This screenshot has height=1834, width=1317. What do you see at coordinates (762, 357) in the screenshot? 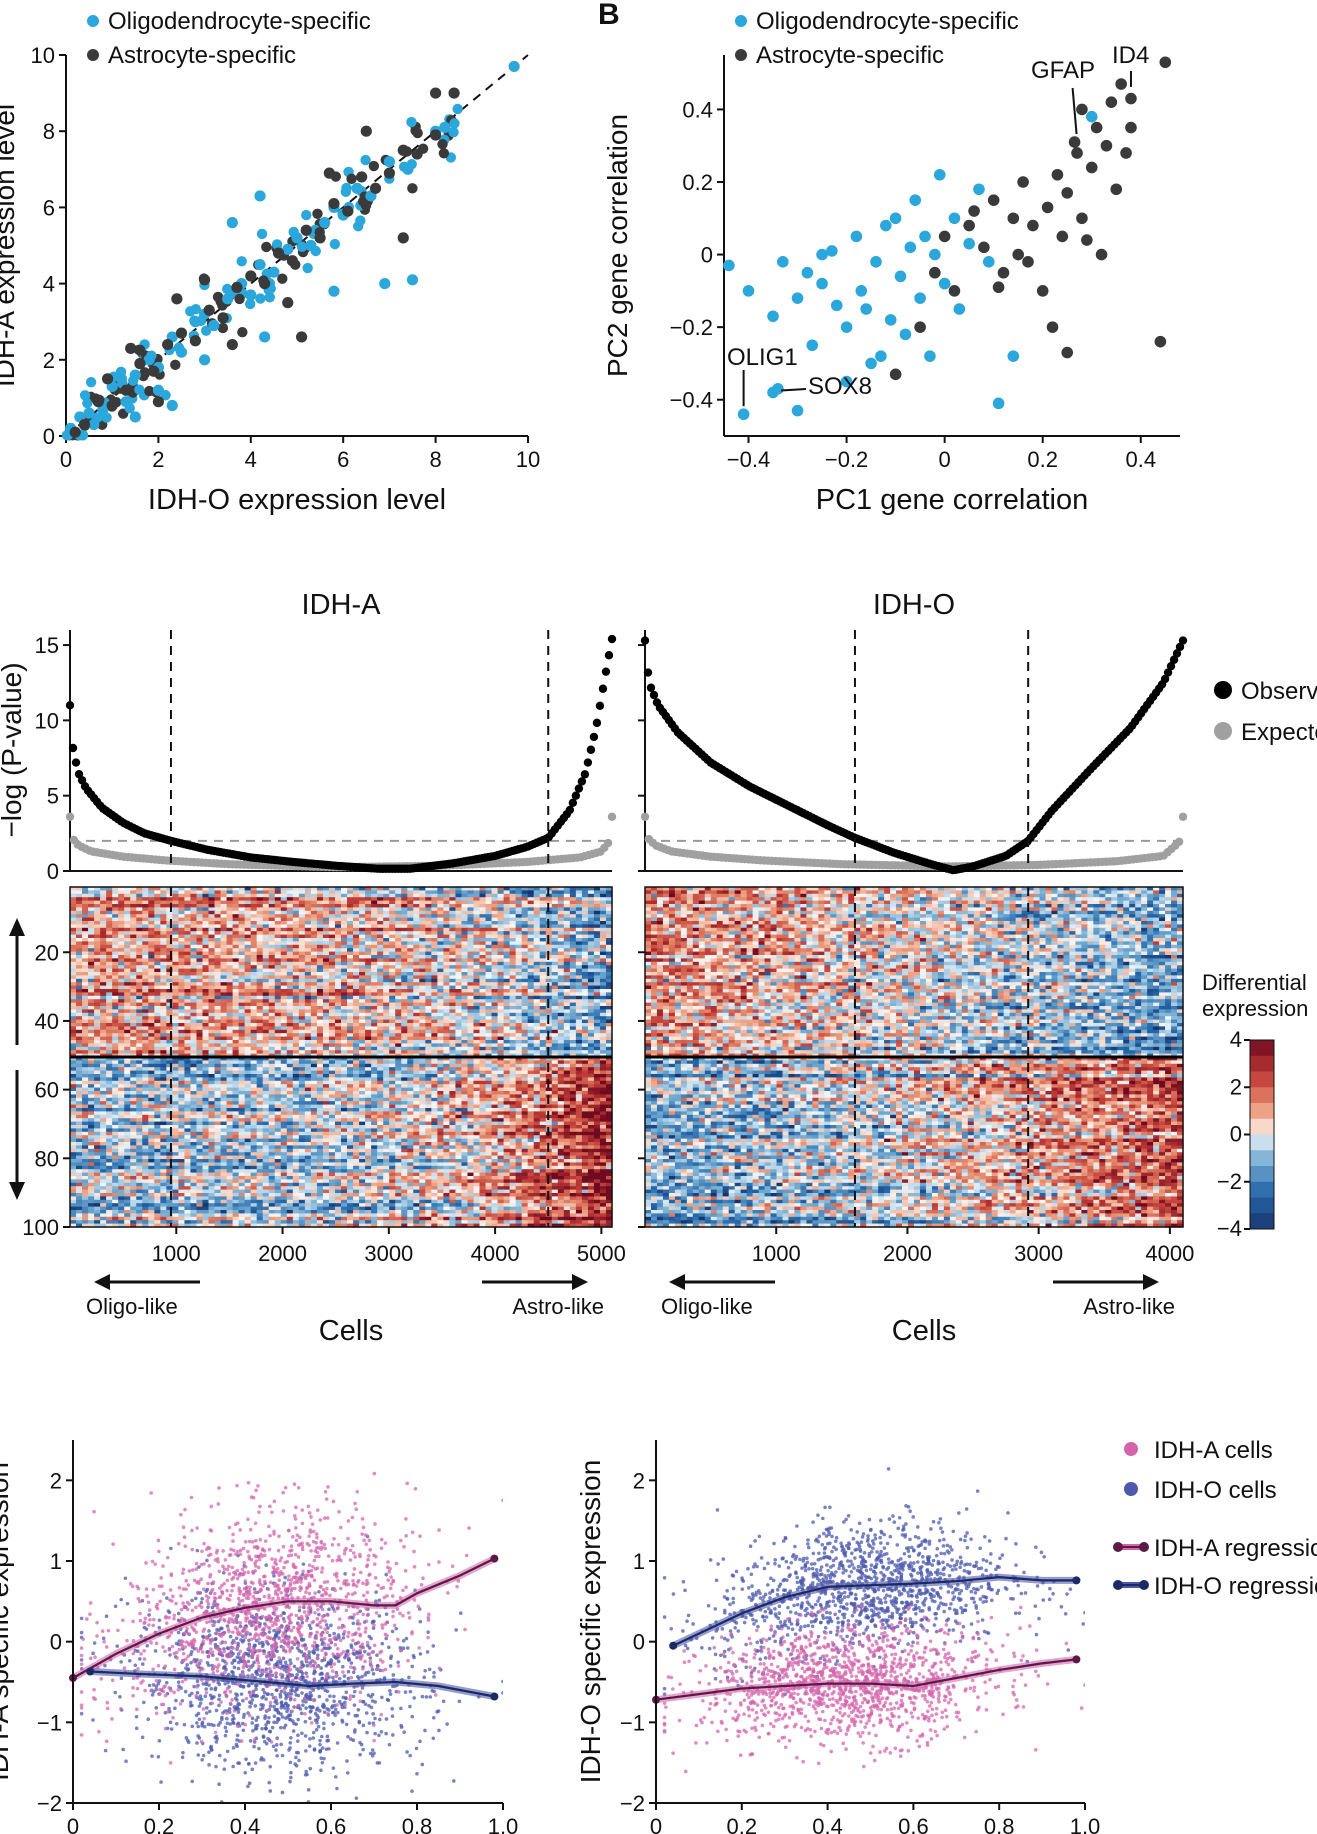
I see `annotation-olig1: OLIG1` at bounding box center [762, 357].